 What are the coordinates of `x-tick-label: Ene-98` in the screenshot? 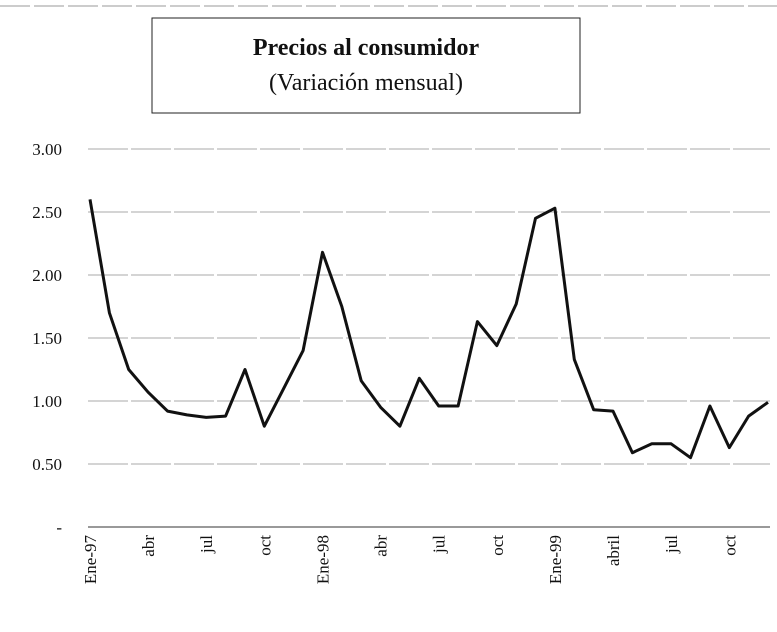 It's located at (322, 559).